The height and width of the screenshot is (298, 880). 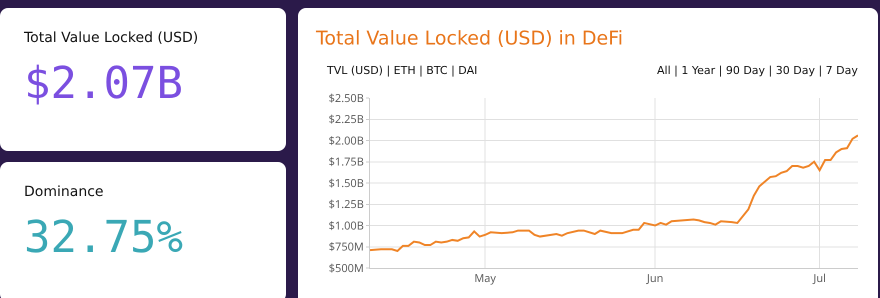 What do you see at coordinates (757, 70) in the screenshot?
I see `text: All | 1 Year | 90 Day | 30 Day | 7 Day` at bounding box center [757, 70].